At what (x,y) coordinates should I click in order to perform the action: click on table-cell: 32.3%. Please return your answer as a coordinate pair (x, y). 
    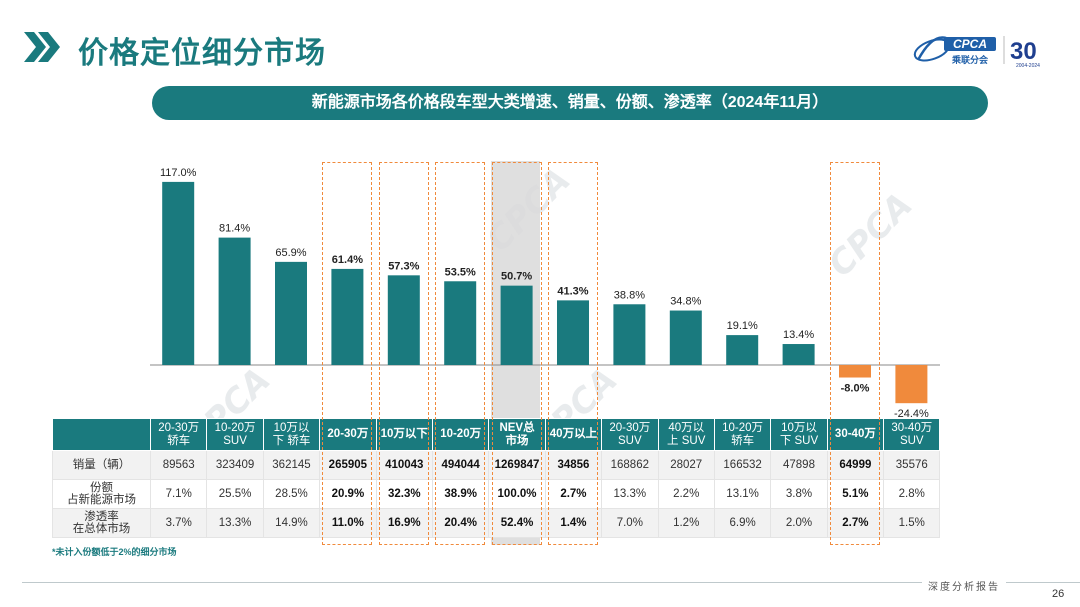
    Looking at the image, I should click on (404, 494).